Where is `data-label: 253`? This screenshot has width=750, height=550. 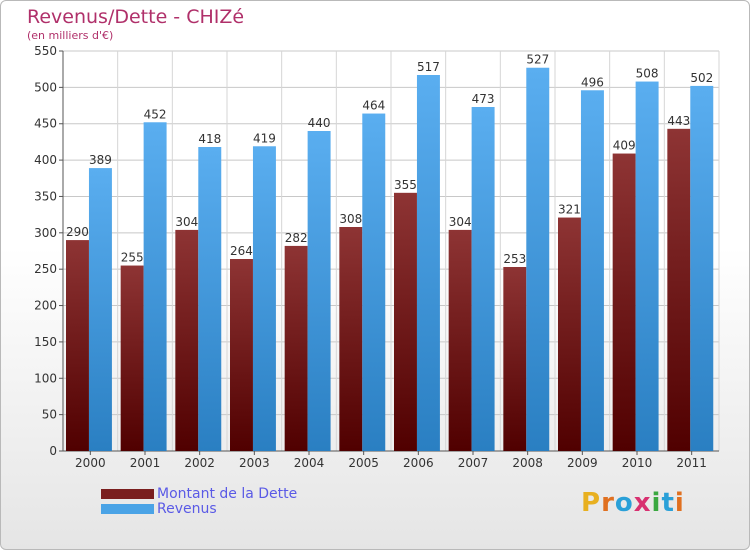
data-label: 253 is located at coordinates (514, 259).